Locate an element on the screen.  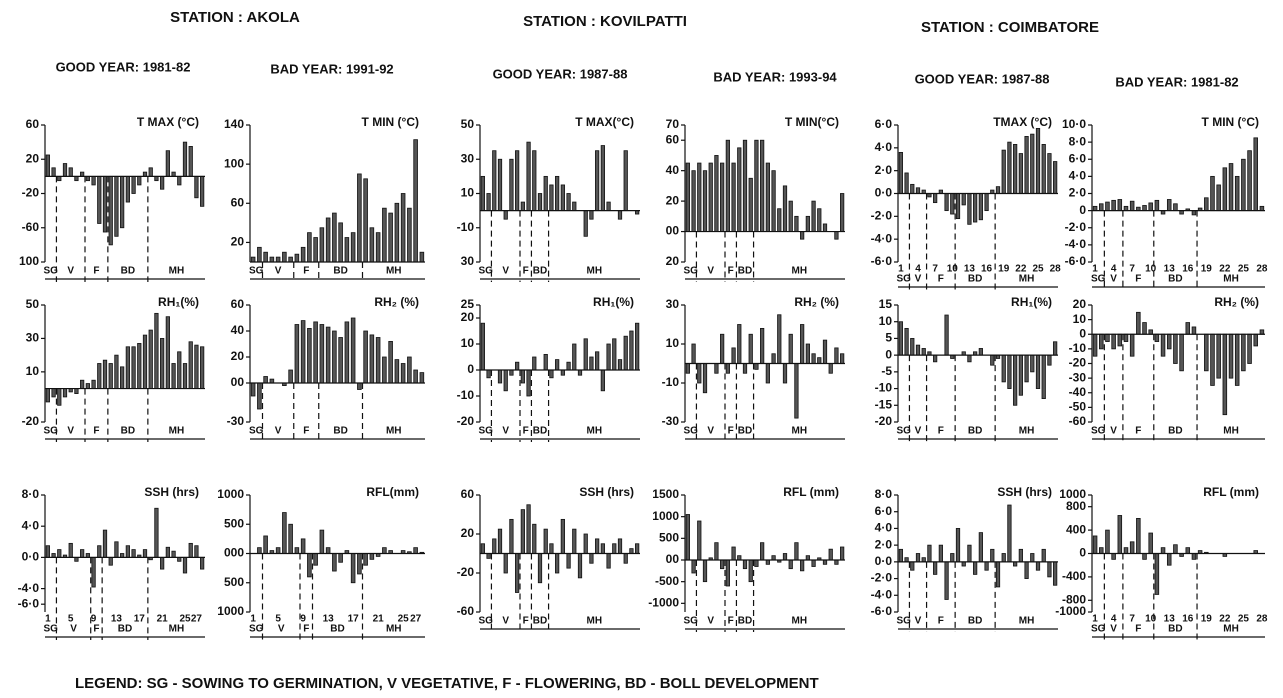
week-label: 22 is located at coordinates (1225, 619).